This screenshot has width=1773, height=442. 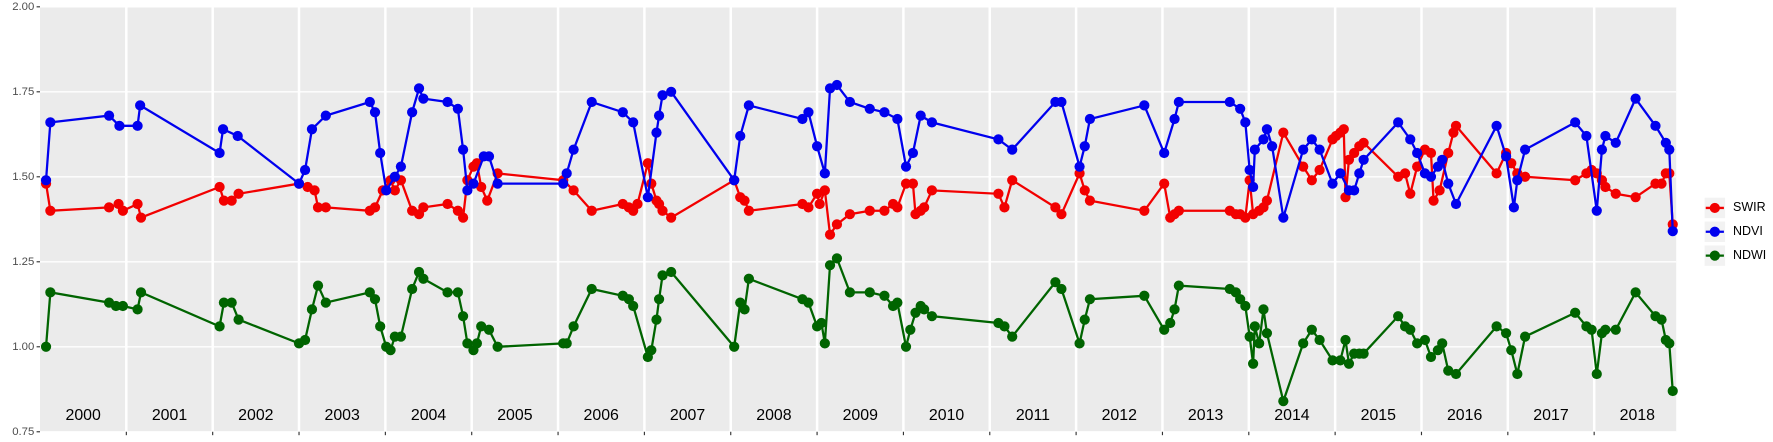 I want to click on year-label: 2008, so click(x=774, y=415).